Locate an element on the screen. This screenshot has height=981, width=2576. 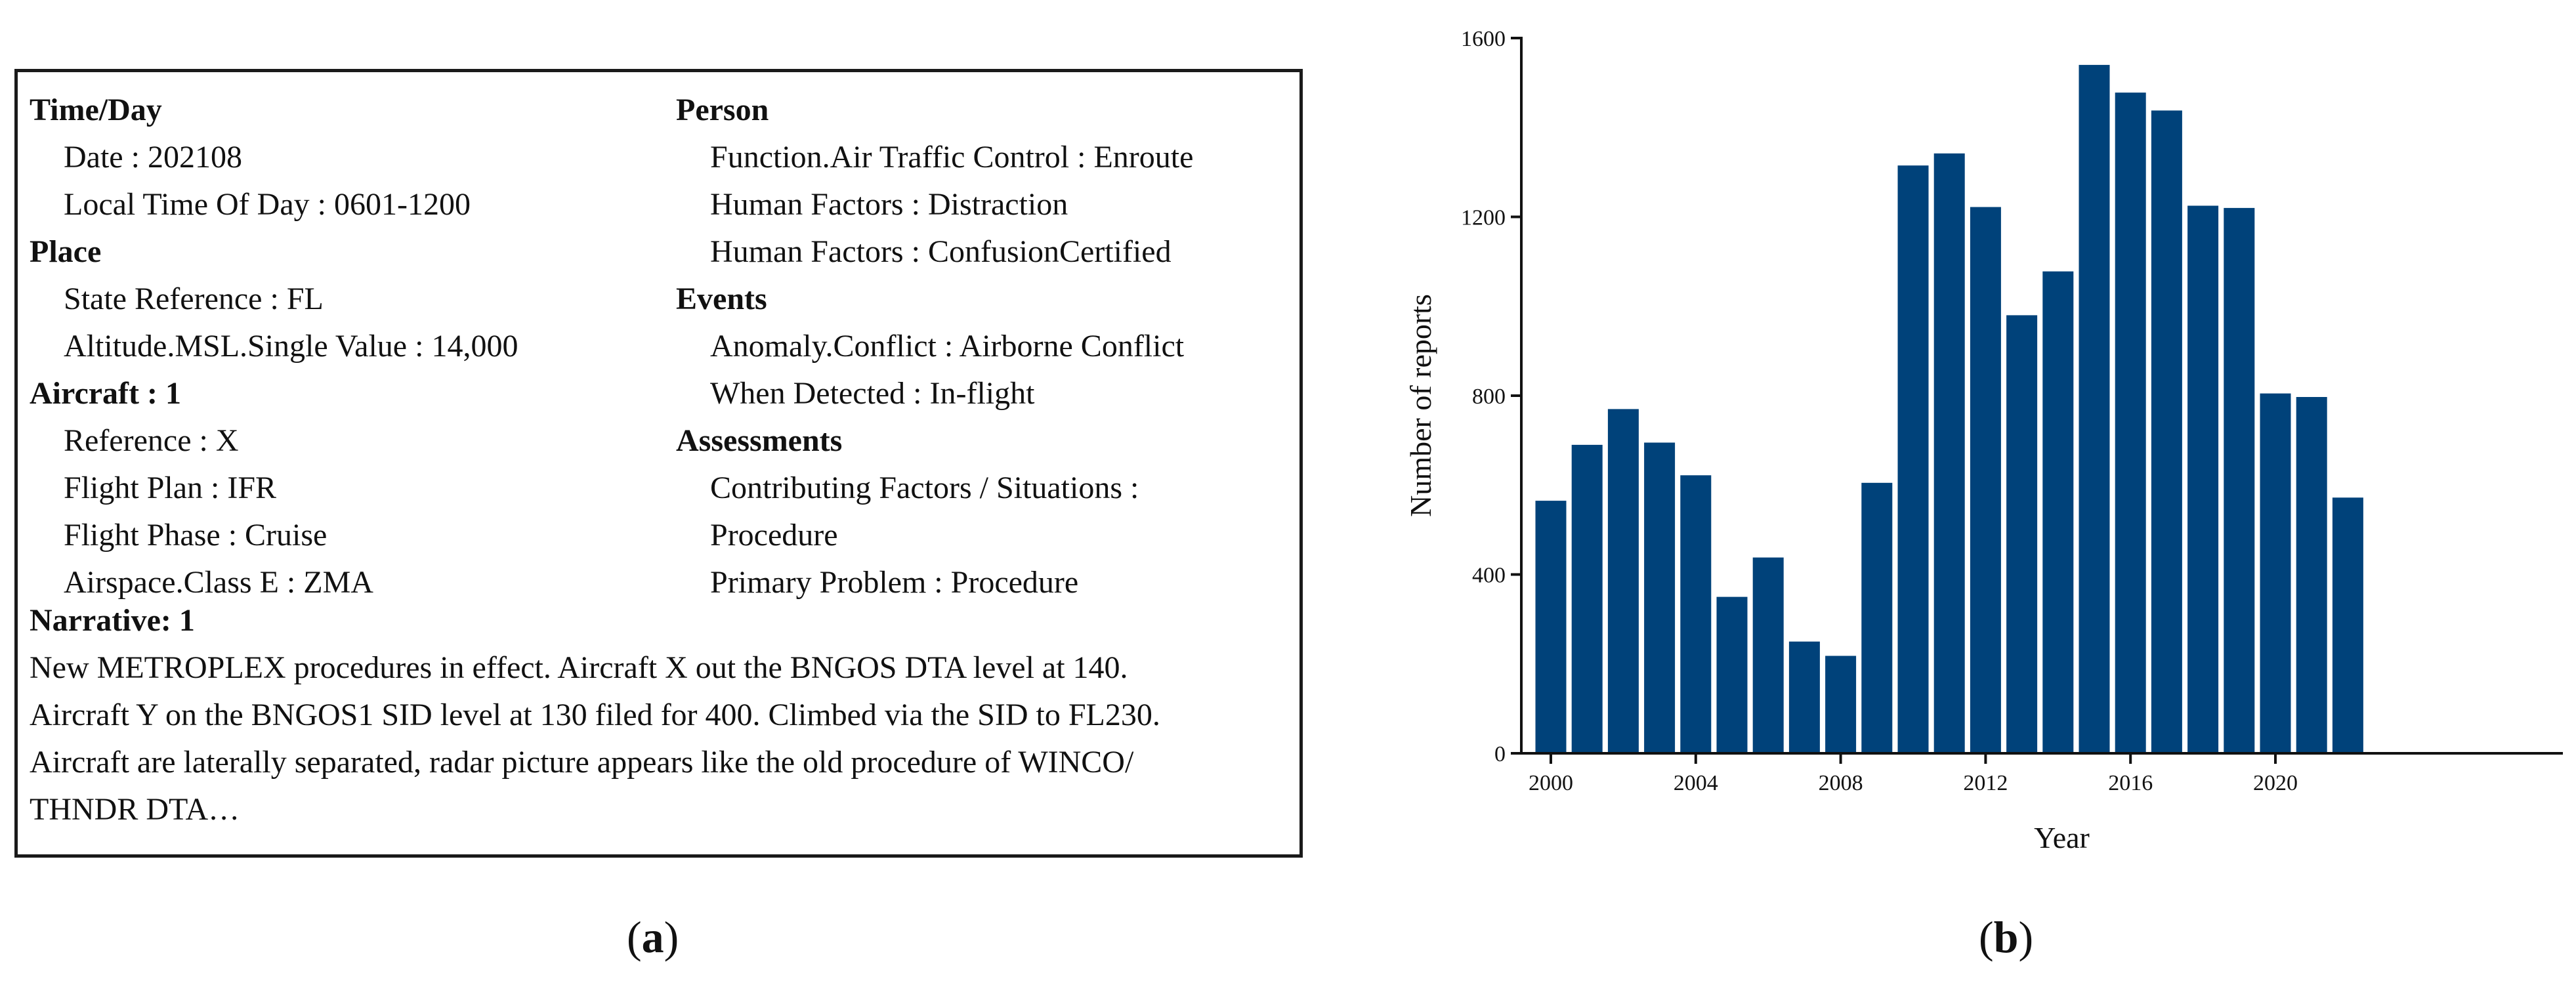
y-tick-label: 1600 is located at coordinates (1483, 39).